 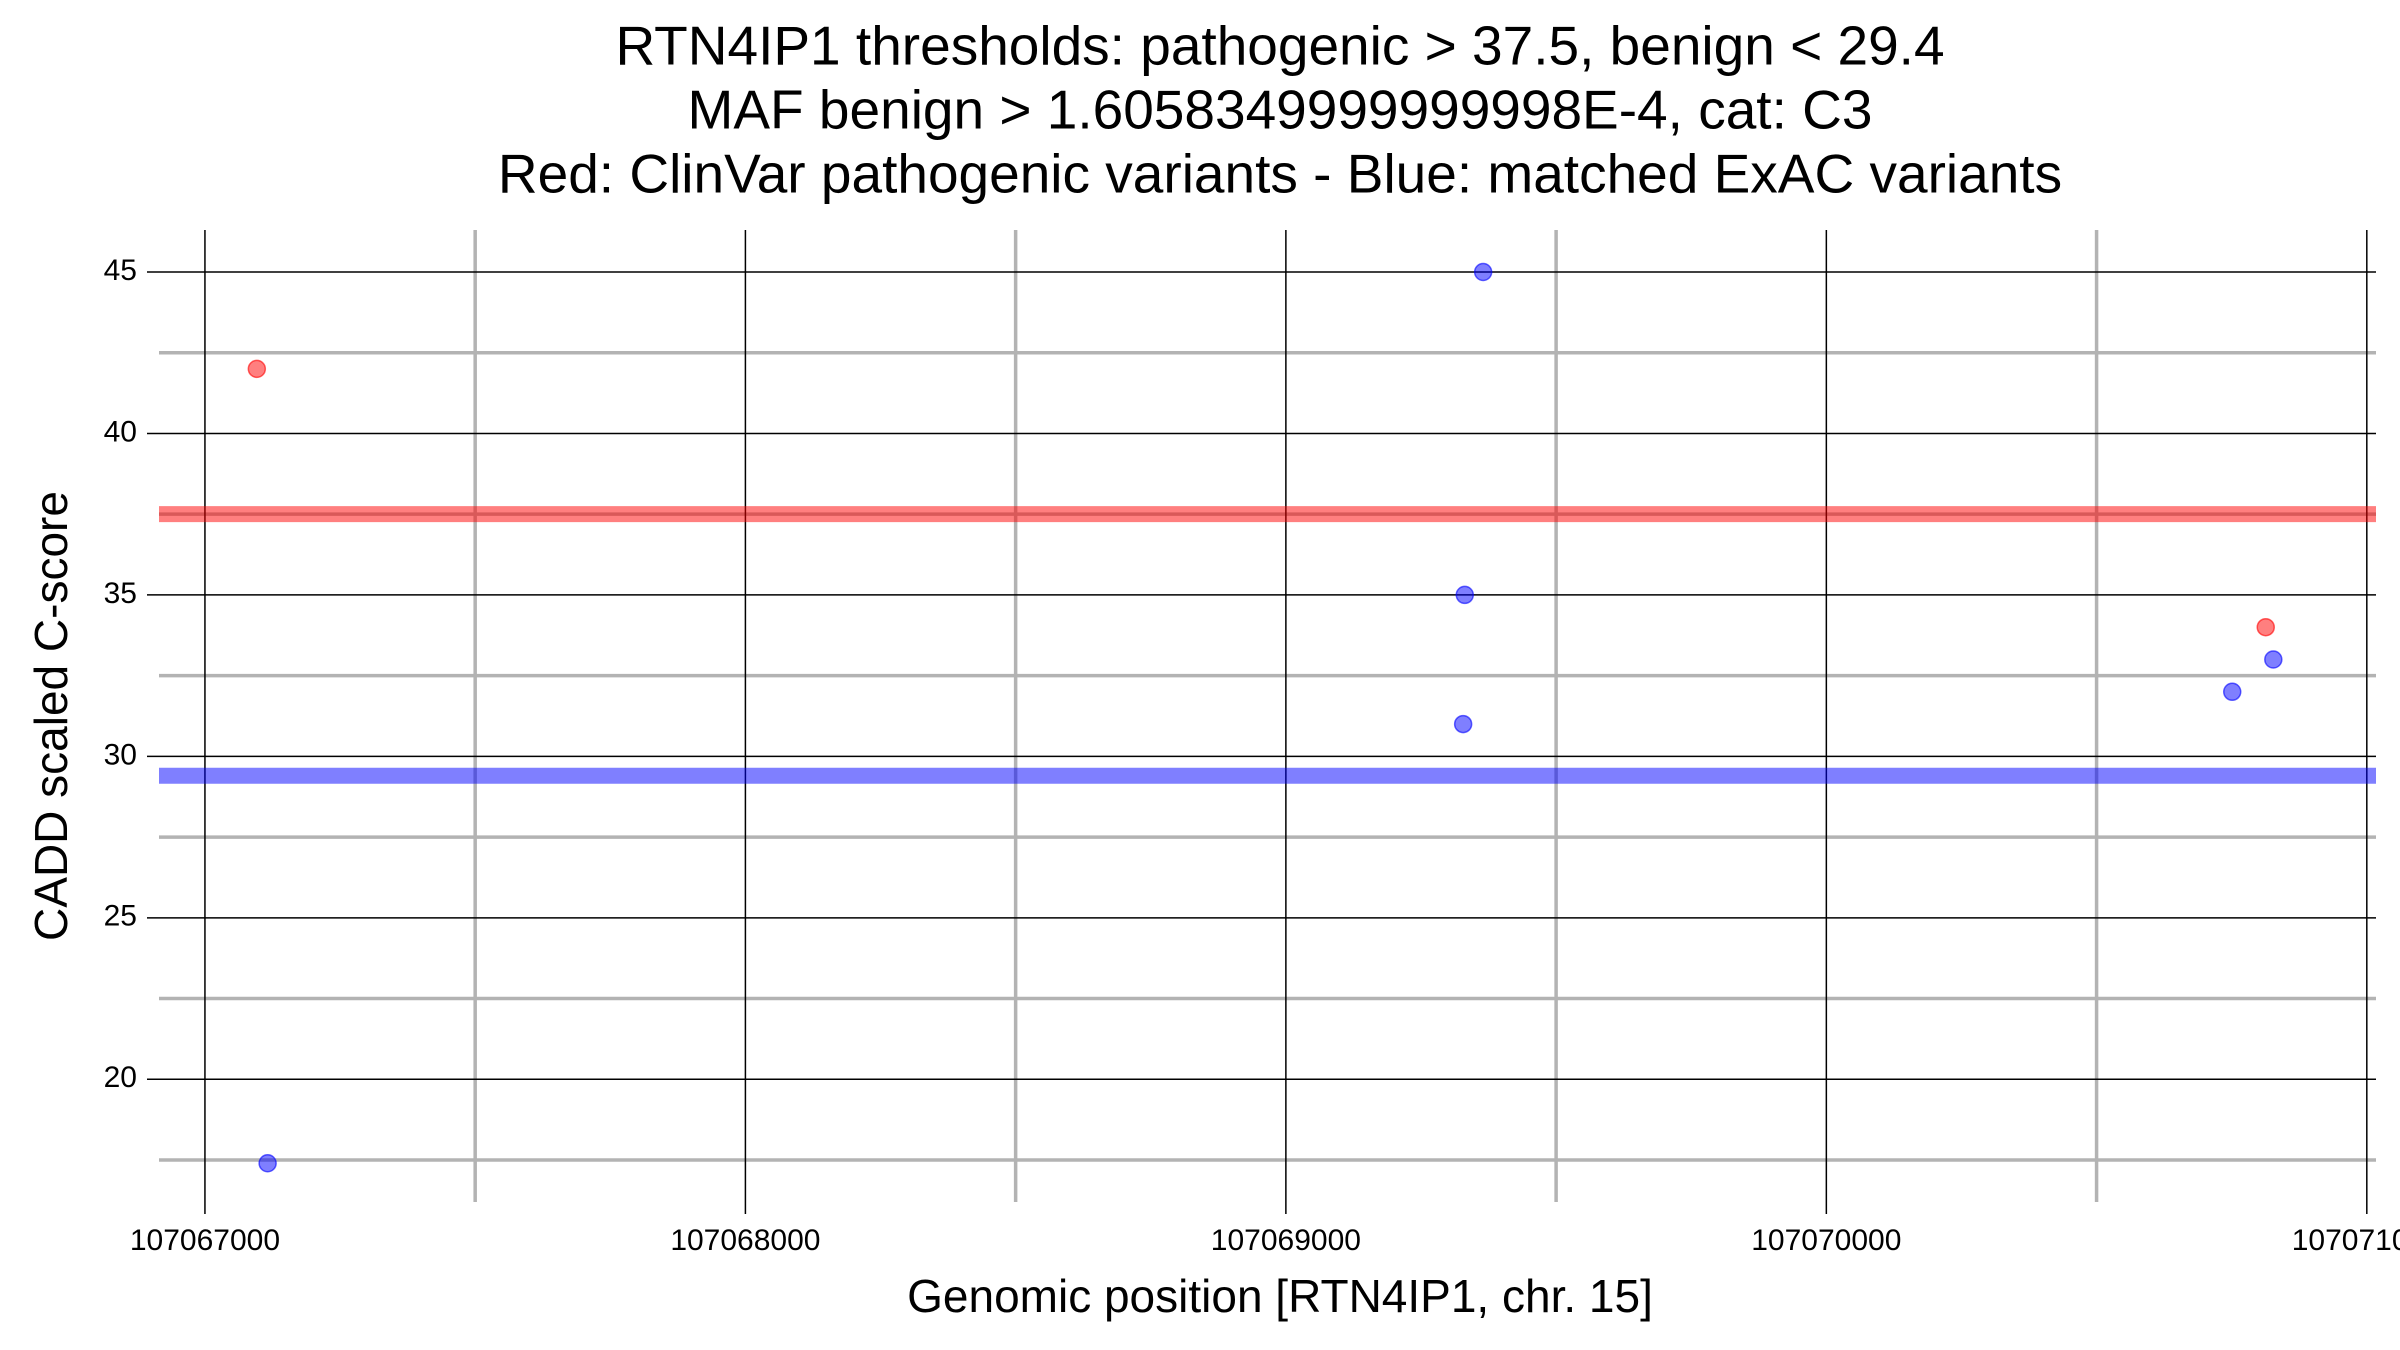 I want to click on y-tick-label: 30, so click(x=120, y=754).